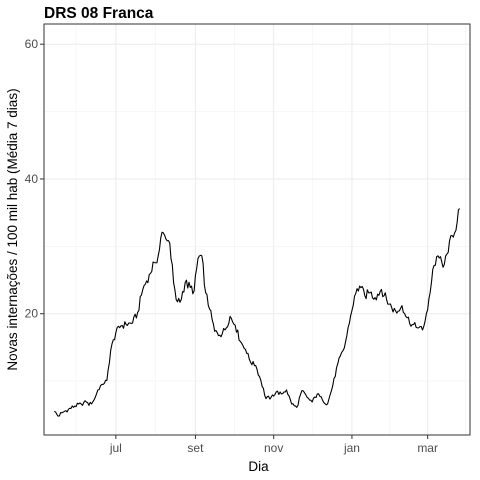  Describe the element at coordinates (258, 466) in the screenshot. I see `x-axis-title: Dia` at that location.